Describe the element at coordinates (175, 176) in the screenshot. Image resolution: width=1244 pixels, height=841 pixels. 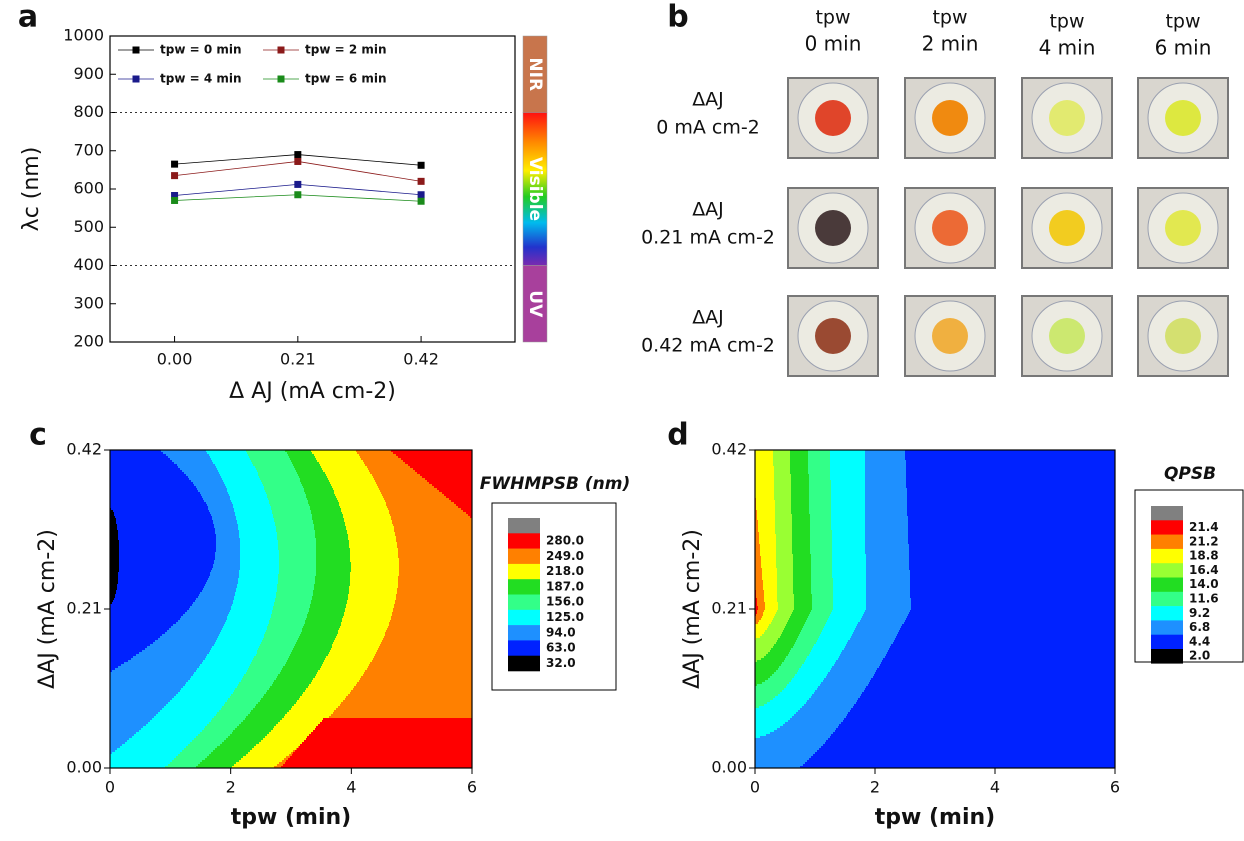
I see `point` at that location.